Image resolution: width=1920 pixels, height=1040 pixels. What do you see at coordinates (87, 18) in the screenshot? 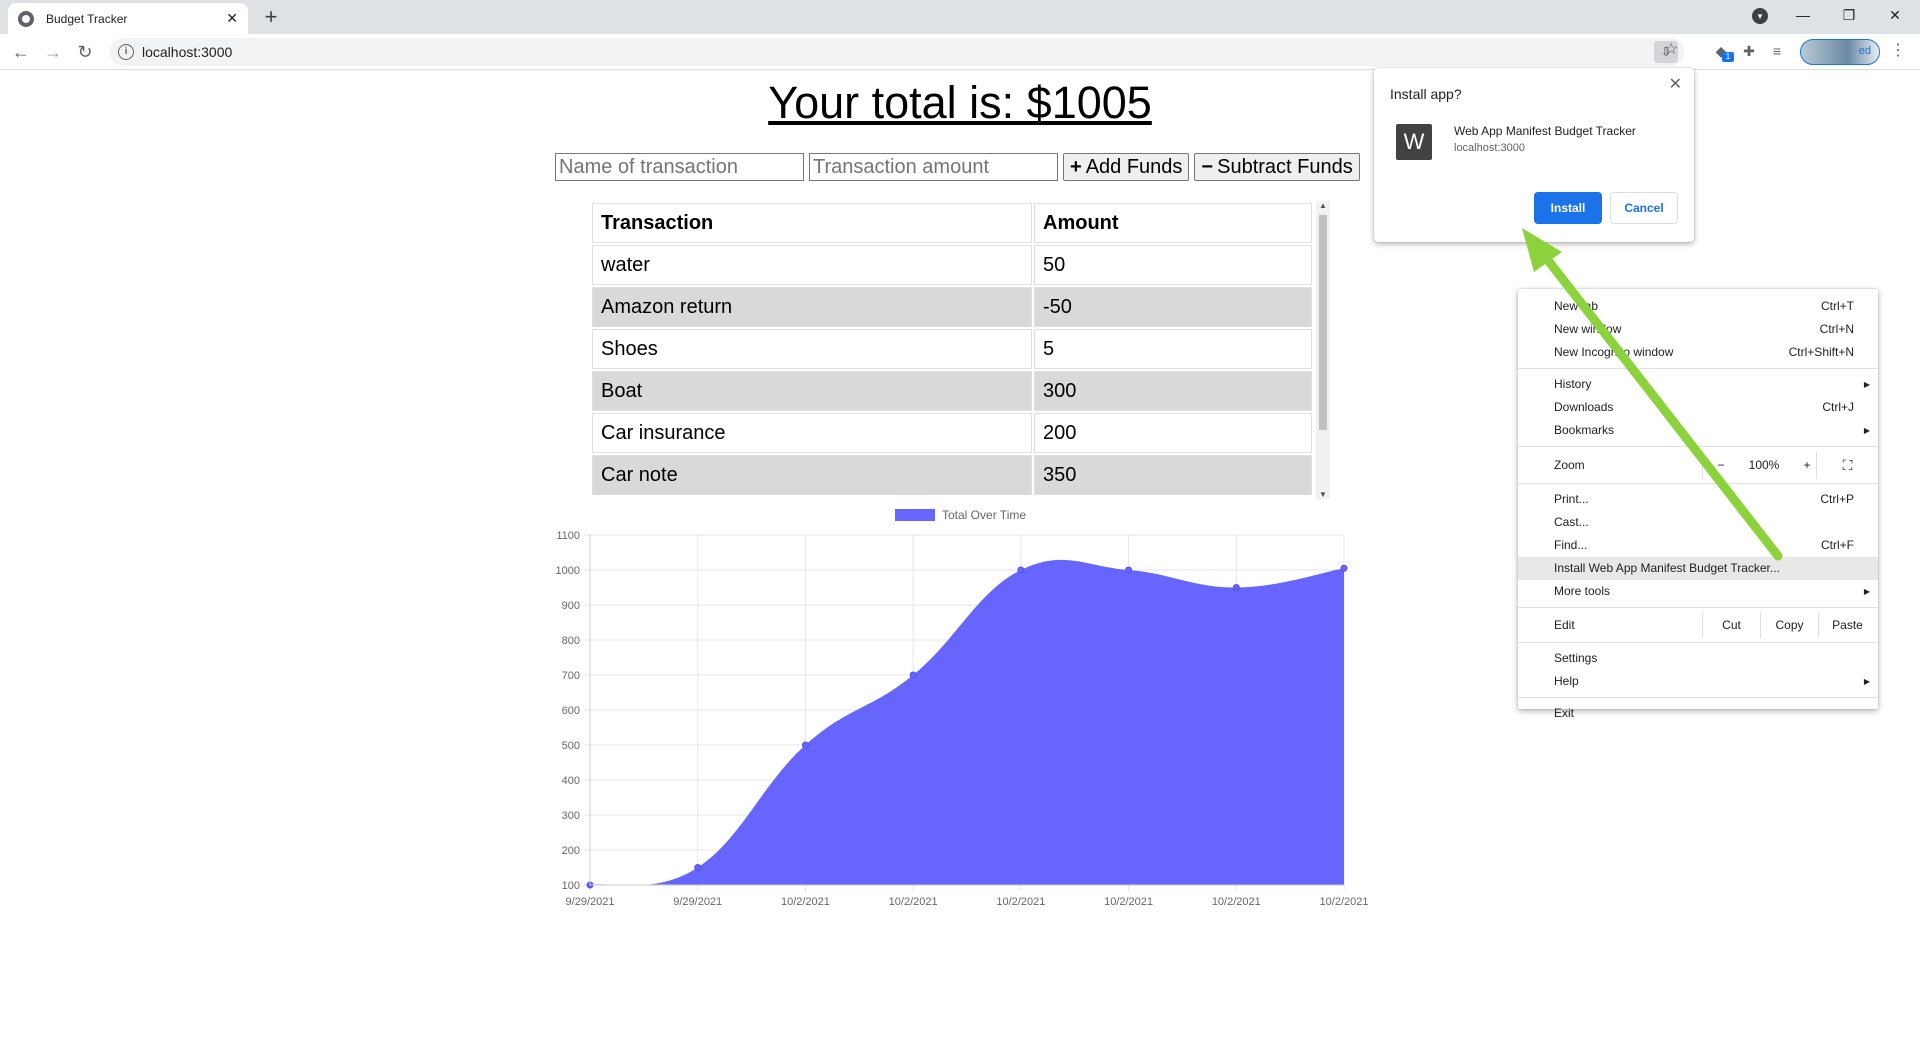
I see `tab-title: Budget Tracker` at bounding box center [87, 18].